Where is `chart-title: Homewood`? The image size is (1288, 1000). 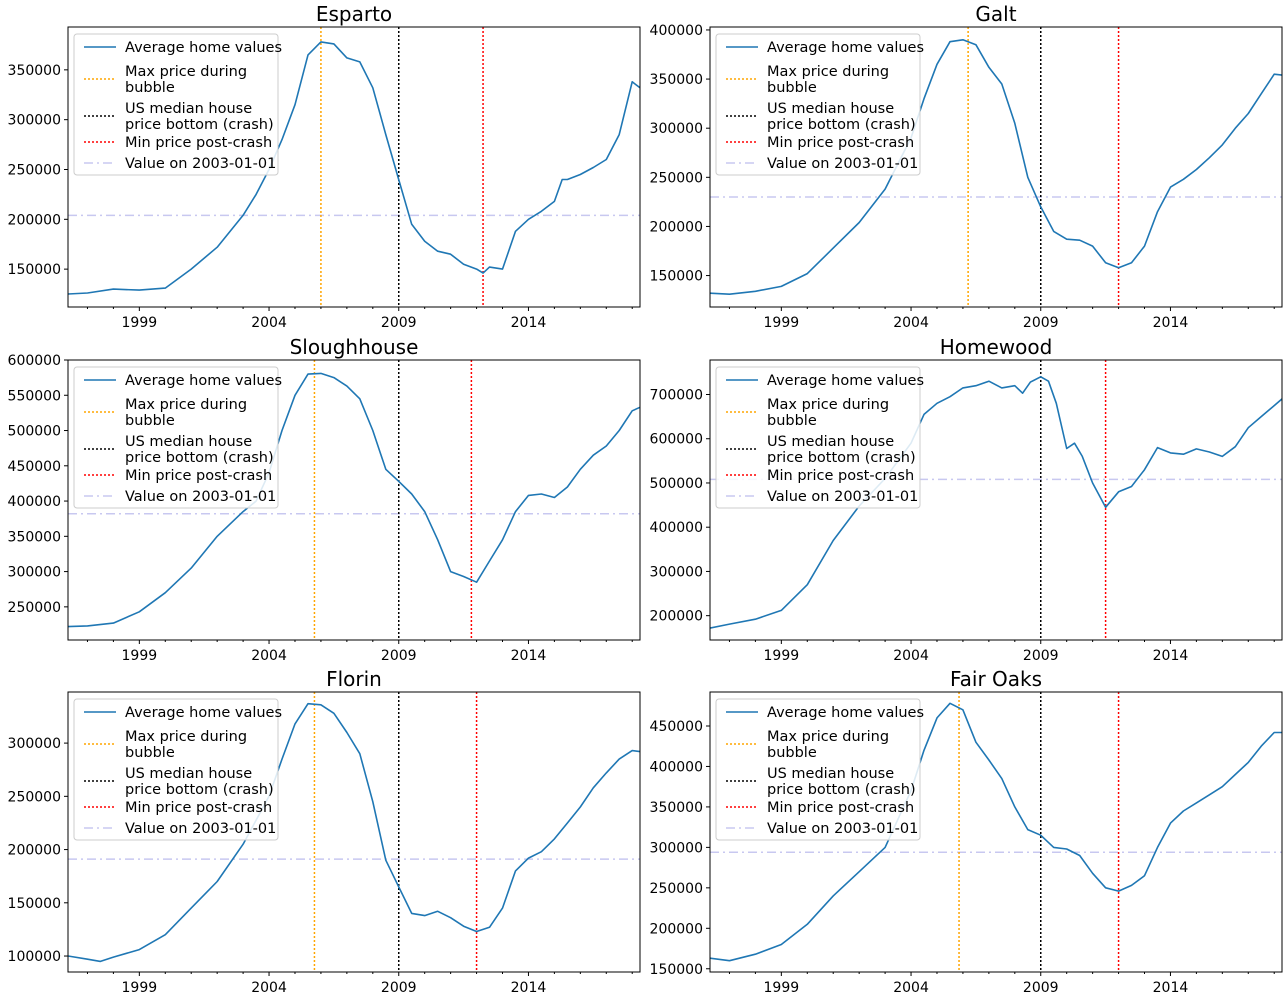
chart-title: Homewood is located at coordinates (996, 347).